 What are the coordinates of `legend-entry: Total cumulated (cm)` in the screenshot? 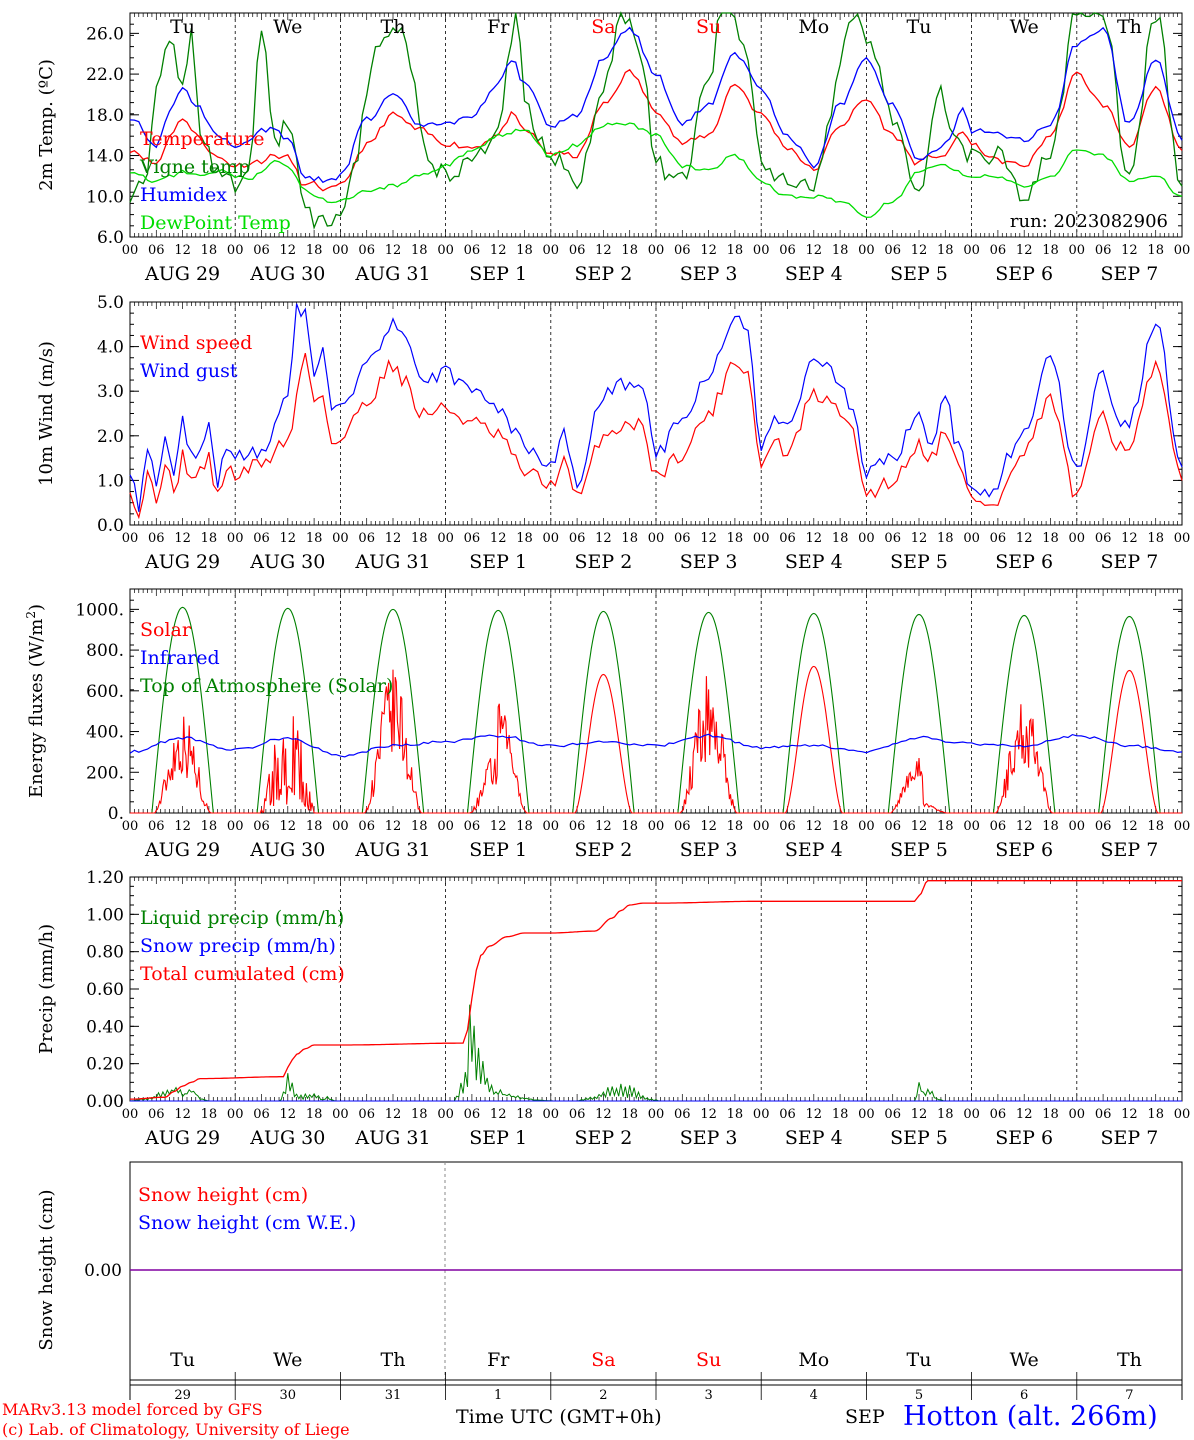 It's located at (242, 974).